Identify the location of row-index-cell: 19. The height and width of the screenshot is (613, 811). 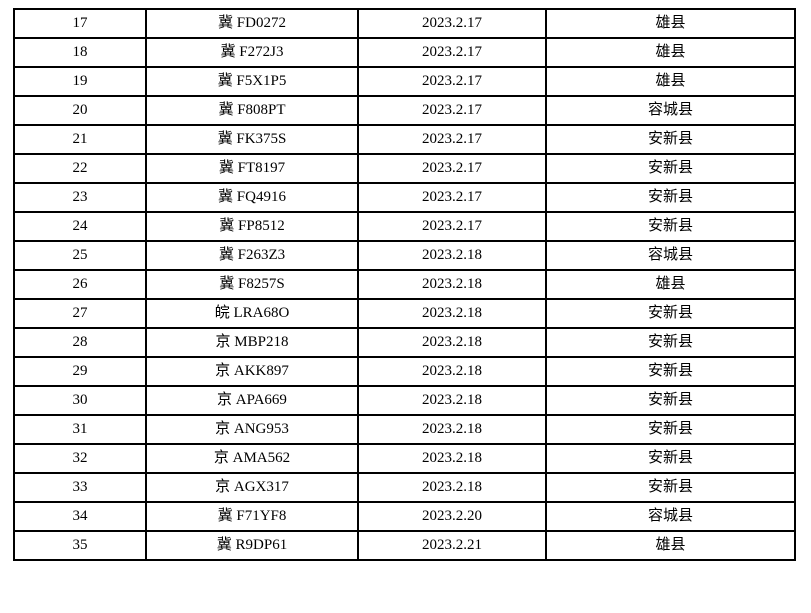
(80, 81).